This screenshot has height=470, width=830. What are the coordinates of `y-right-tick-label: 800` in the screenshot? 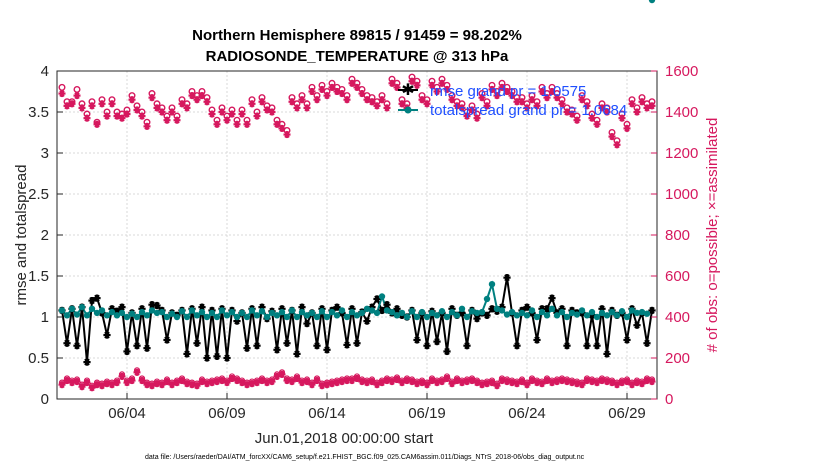 It's located at (677, 235).